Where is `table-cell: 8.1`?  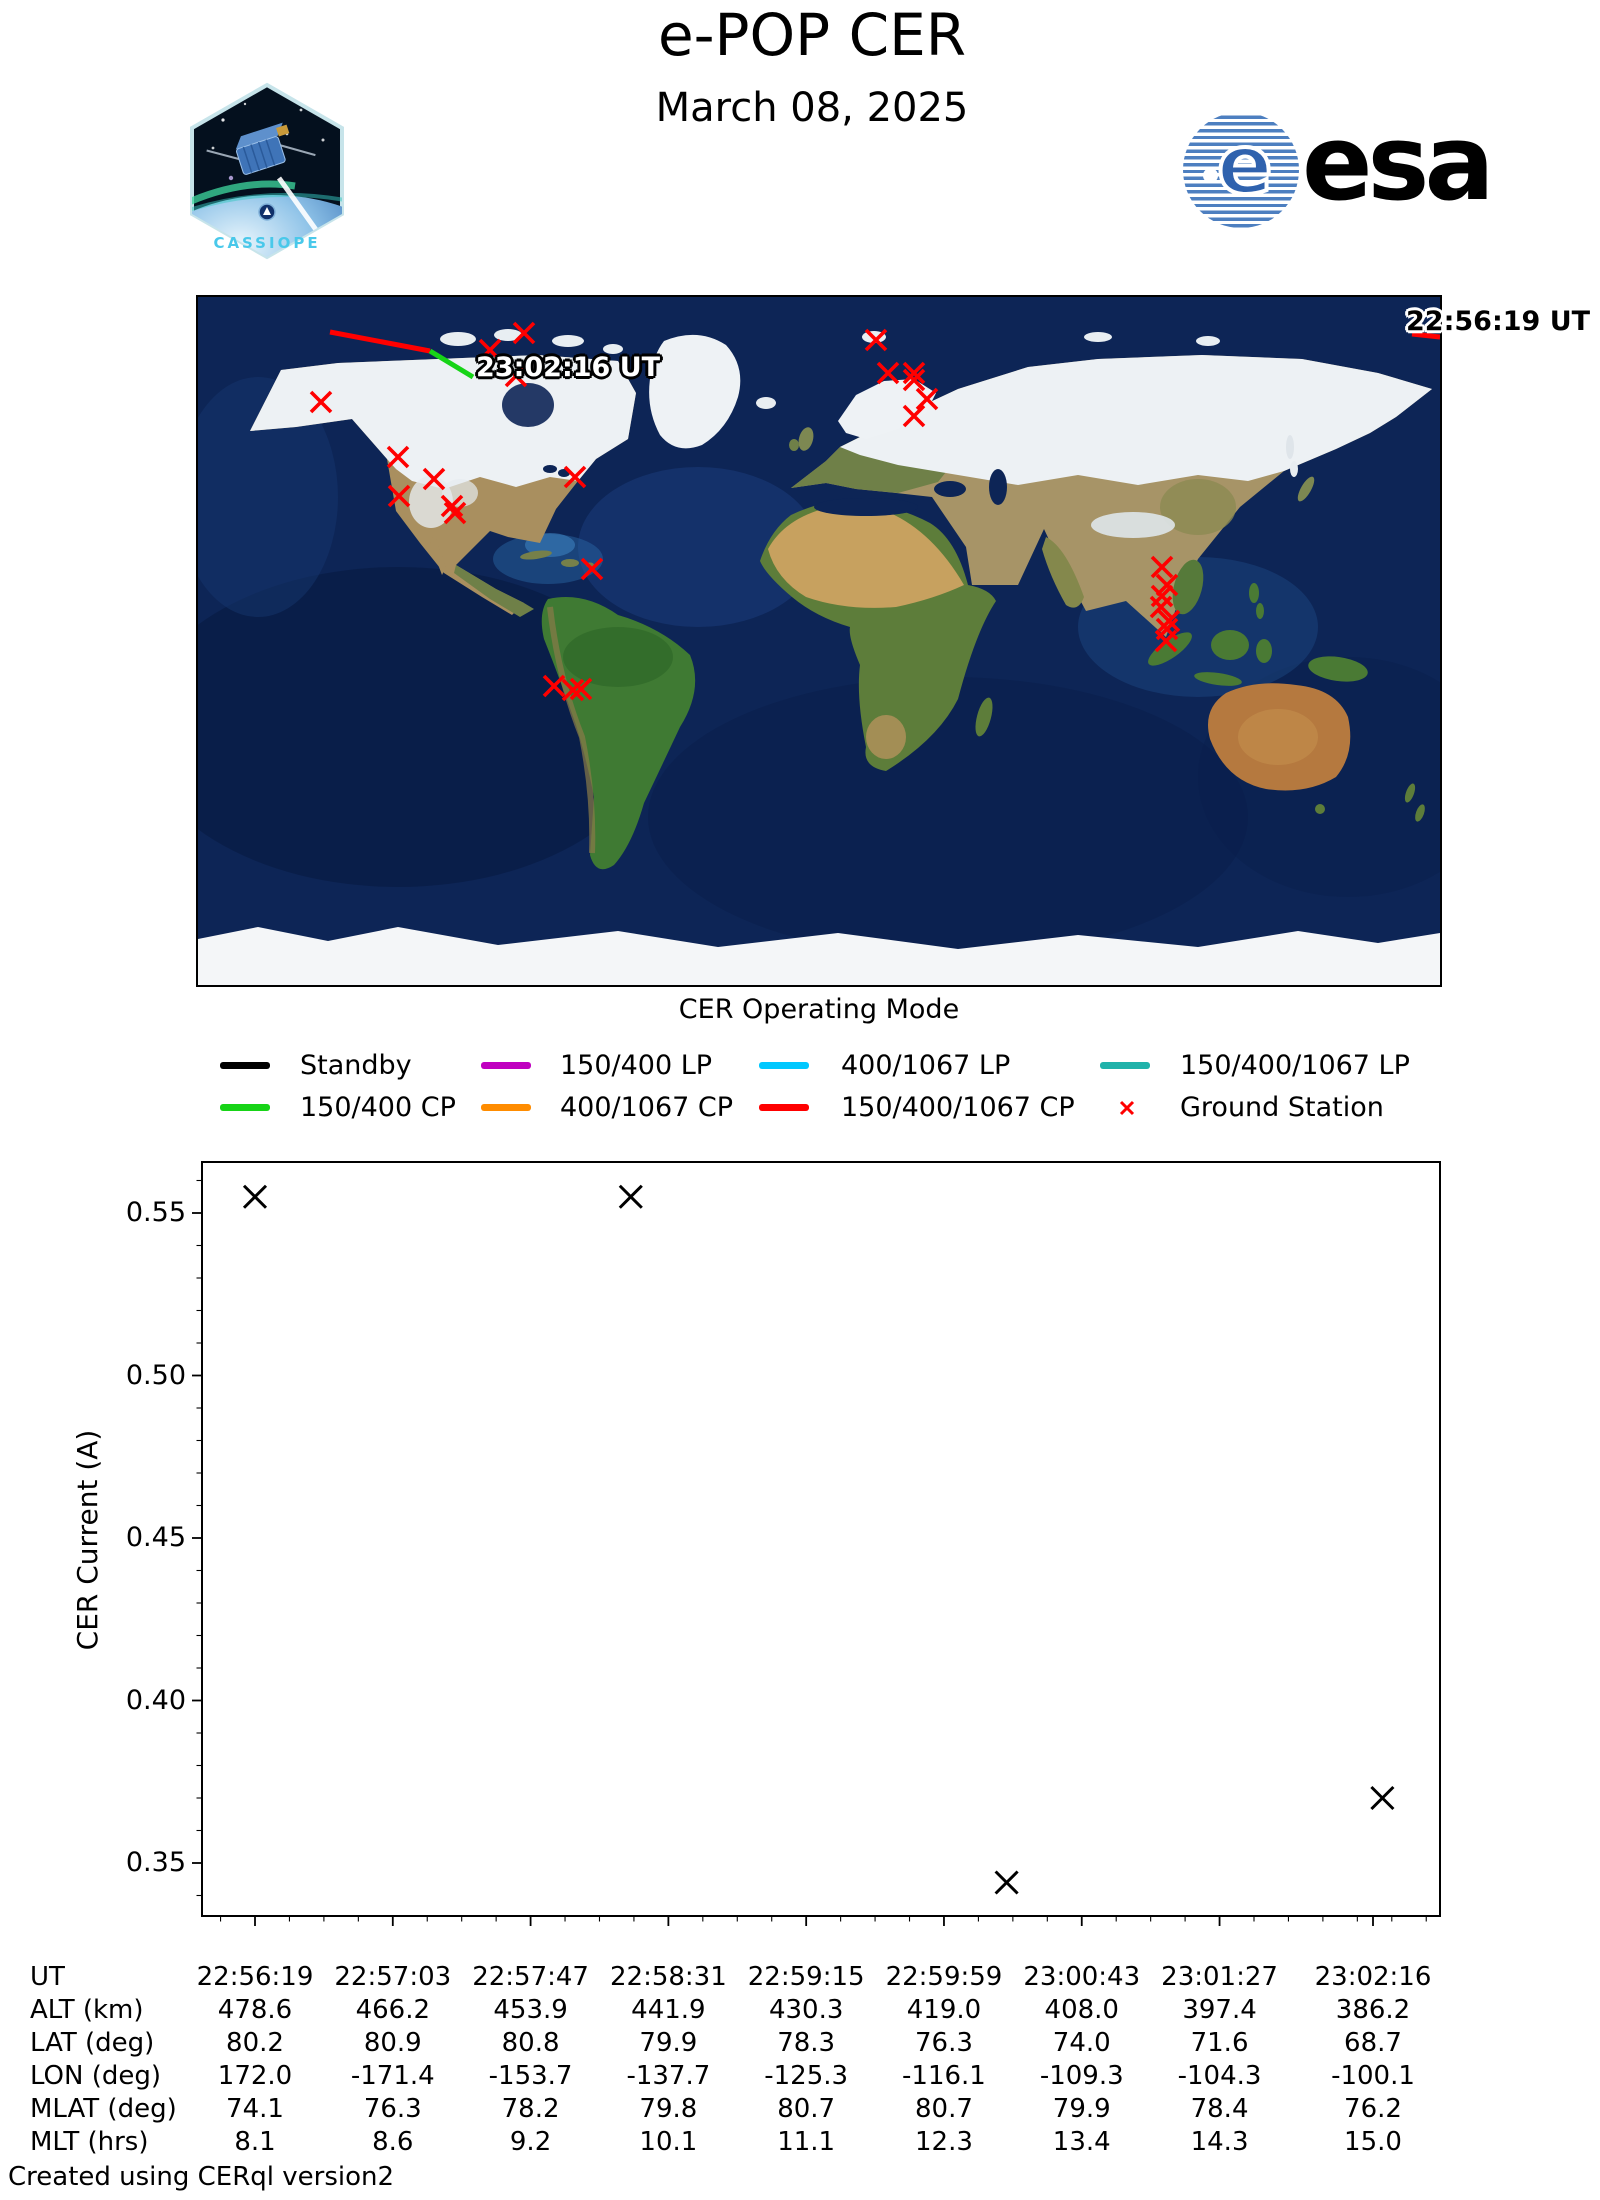 table-cell: 8.1 is located at coordinates (255, 2142).